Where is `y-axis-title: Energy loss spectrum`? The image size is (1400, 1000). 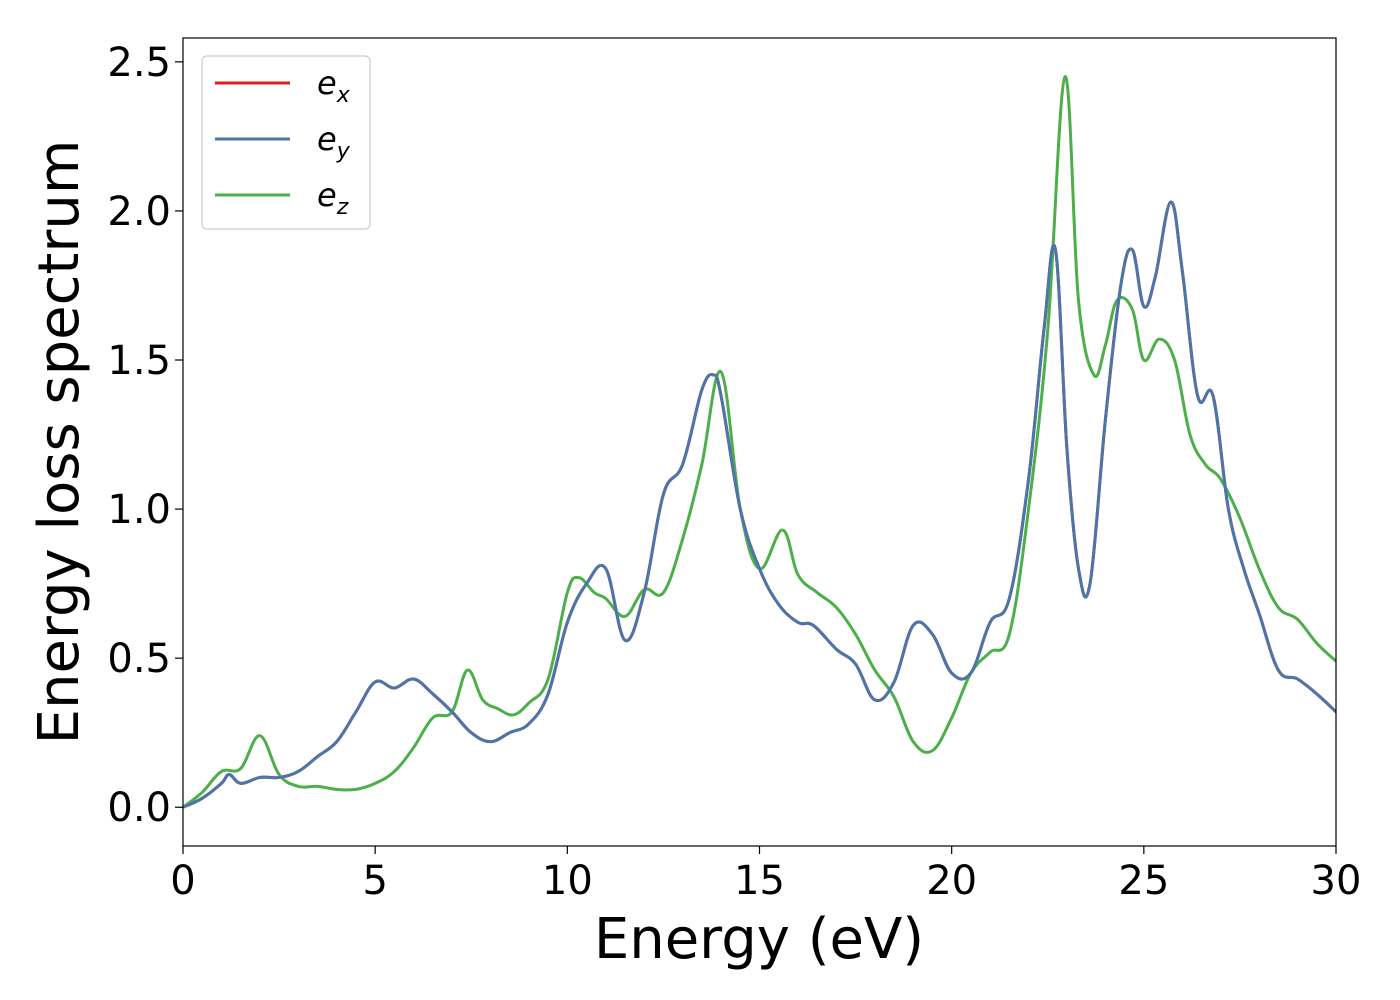 y-axis-title: Energy loss spectrum is located at coordinates (59, 442).